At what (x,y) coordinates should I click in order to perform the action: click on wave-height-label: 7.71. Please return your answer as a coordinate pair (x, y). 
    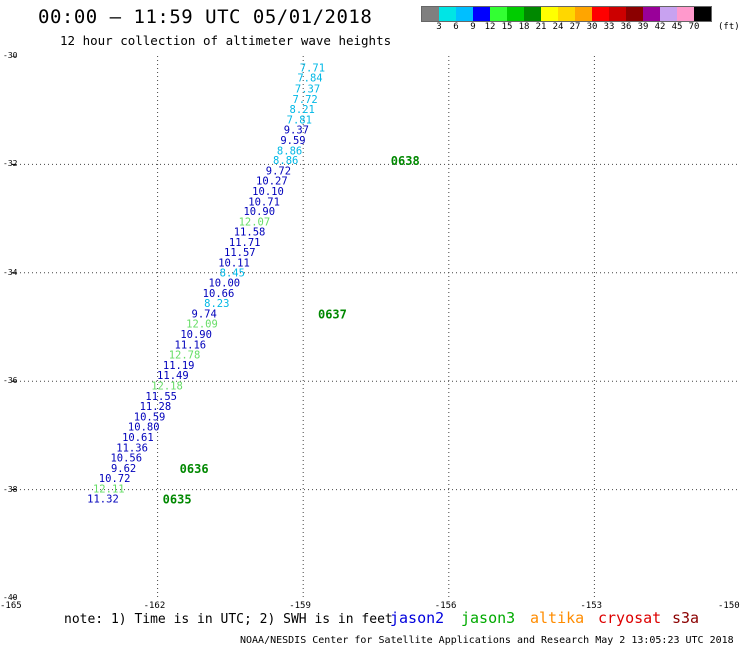
    Looking at the image, I should click on (312, 68).